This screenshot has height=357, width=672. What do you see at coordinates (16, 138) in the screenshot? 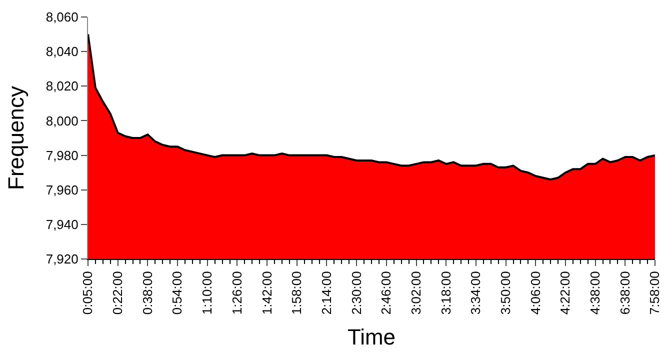
I see `y-axis-title: Frequency` at bounding box center [16, 138].